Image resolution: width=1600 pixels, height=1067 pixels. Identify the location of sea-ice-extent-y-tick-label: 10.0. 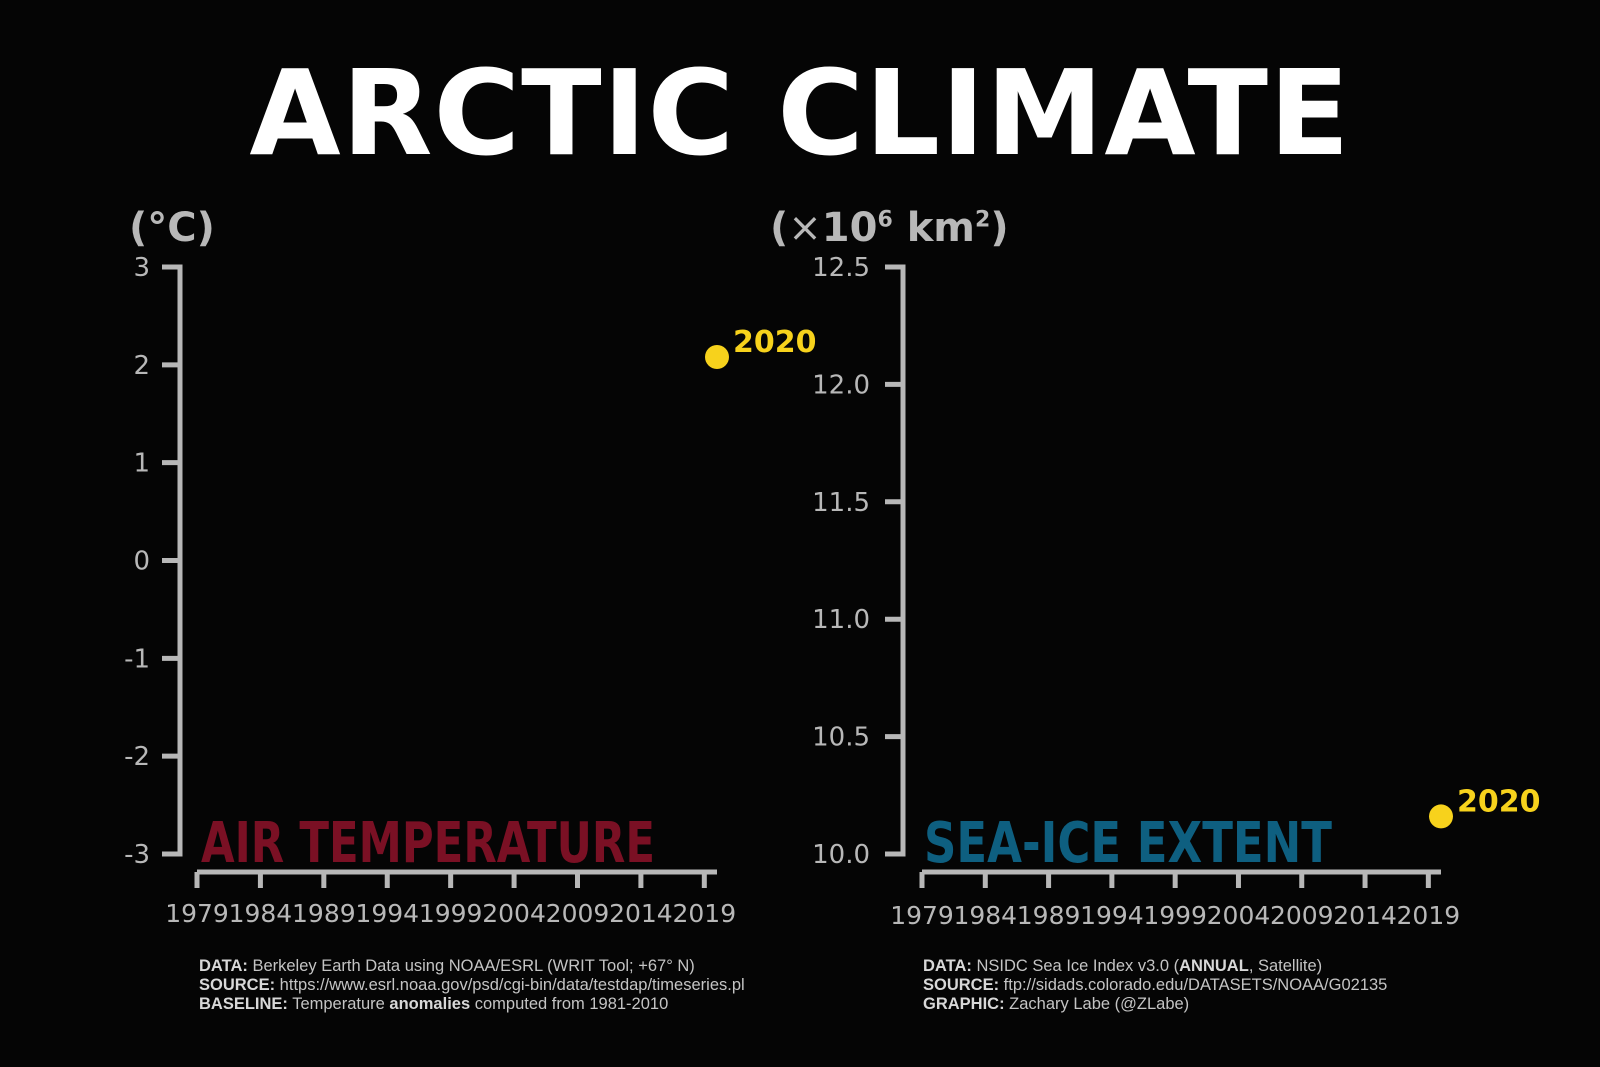
(841, 855).